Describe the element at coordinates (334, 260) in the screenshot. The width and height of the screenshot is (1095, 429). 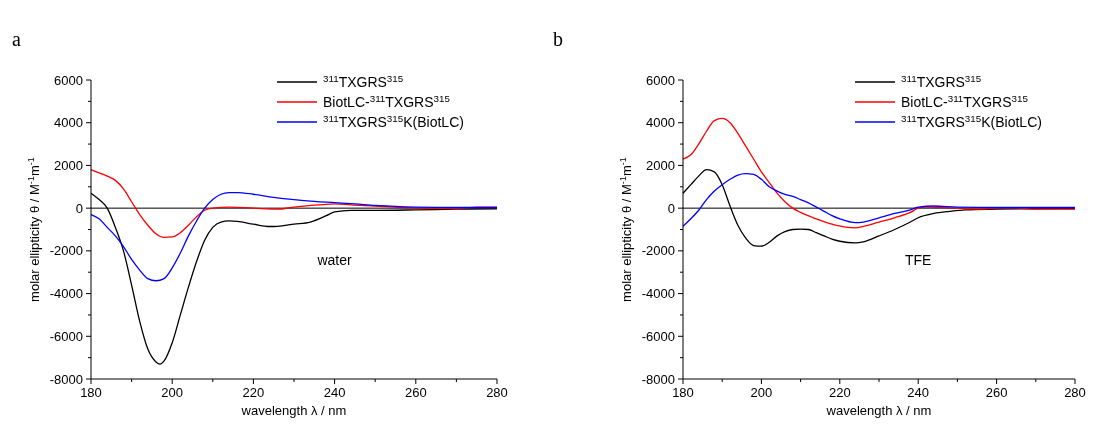
I see `annotation: water` at that location.